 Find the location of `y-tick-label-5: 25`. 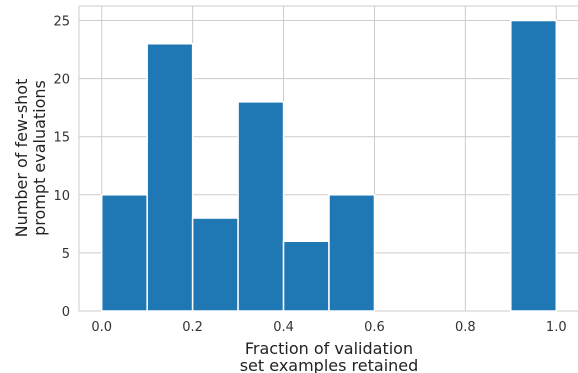

y-tick-label-5: 25 is located at coordinates (61, 22).